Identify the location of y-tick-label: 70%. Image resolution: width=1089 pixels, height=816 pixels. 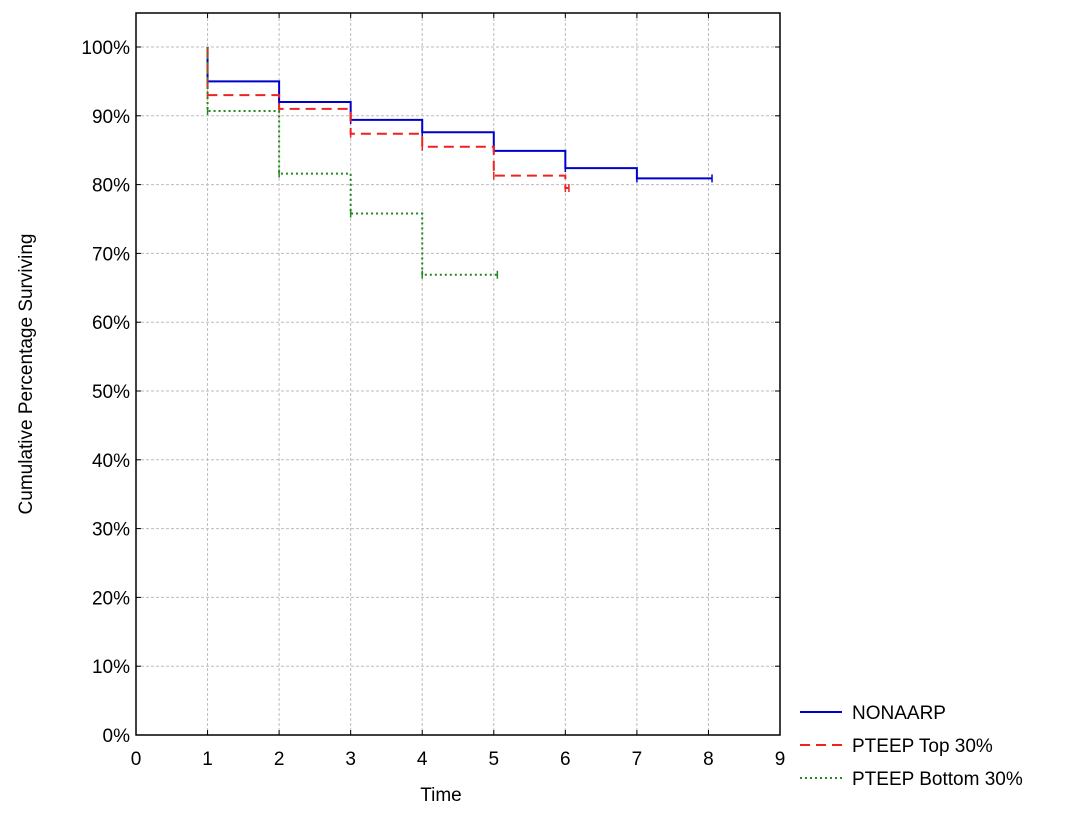
(111, 254).